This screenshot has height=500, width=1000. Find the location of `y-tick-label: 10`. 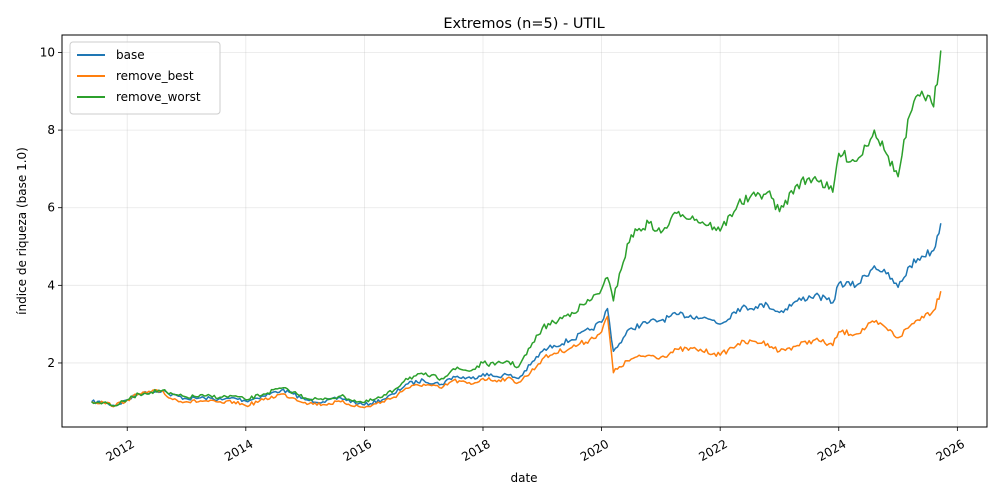

y-tick-label: 10 is located at coordinates (47, 52).